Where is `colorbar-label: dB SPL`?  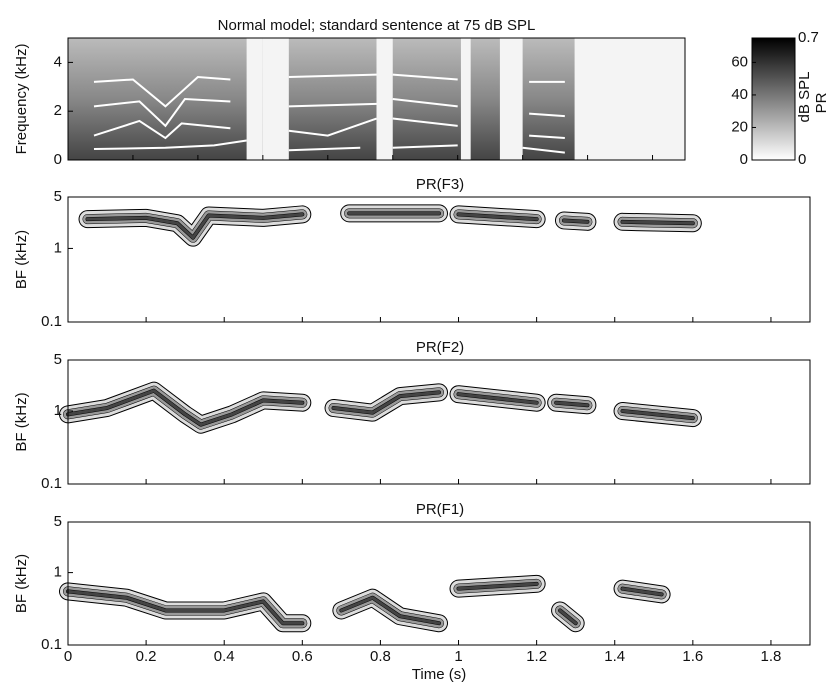
colorbar-label: dB SPL is located at coordinates (804, 97).